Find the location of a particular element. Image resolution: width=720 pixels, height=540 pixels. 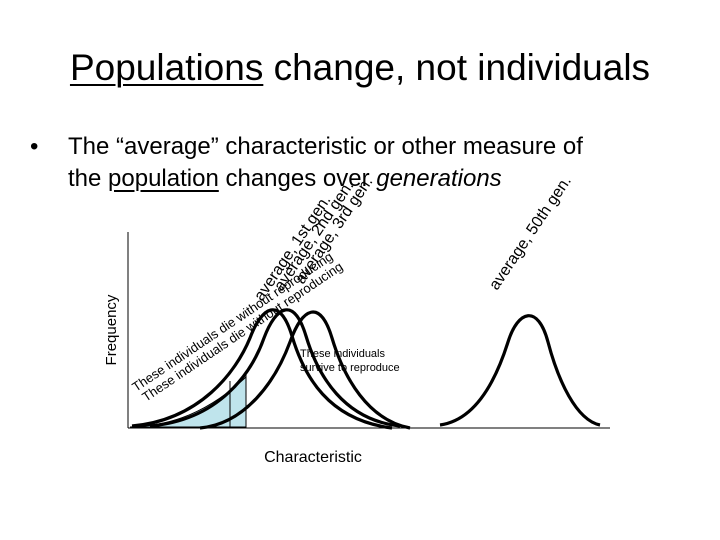

title-rest: change, not individuals is located at coordinates (457, 67).